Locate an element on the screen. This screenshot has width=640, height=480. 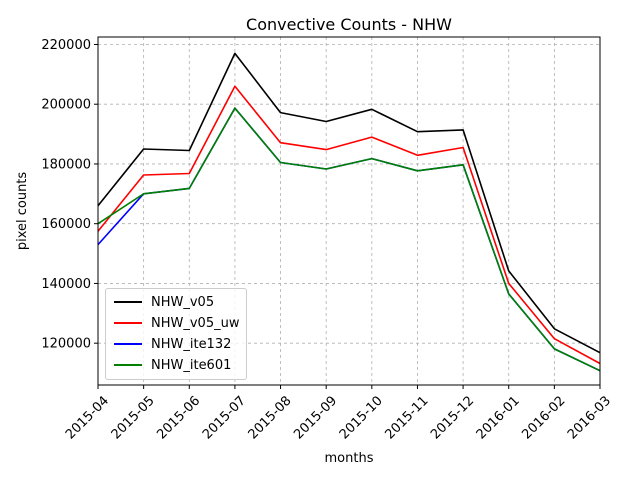
x-tick-label: 2015-12 is located at coordinates (452, 417).